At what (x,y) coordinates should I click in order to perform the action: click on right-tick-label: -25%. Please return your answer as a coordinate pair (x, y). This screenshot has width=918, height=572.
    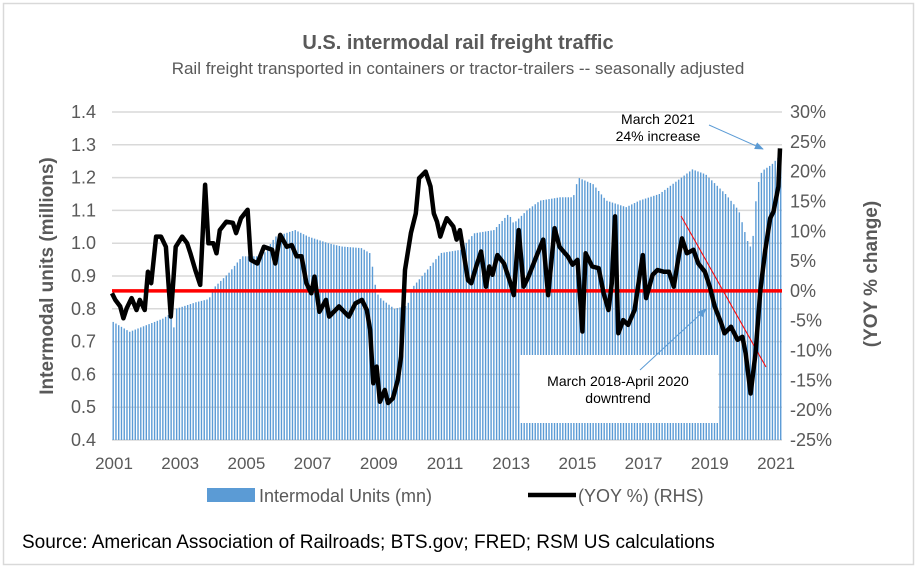
    Looking at the image, I should click on (811, 440).